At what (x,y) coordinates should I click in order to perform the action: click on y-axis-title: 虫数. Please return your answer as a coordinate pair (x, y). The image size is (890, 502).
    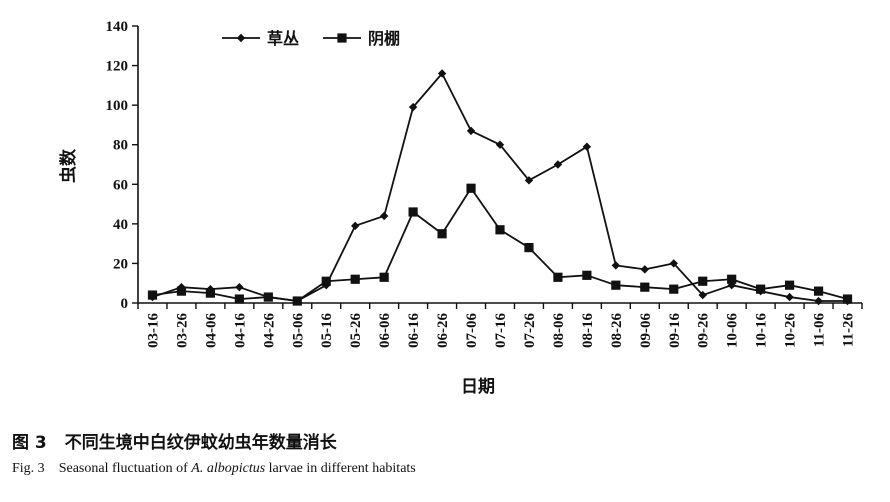
    Looking at the image, I should click on (68, 165).